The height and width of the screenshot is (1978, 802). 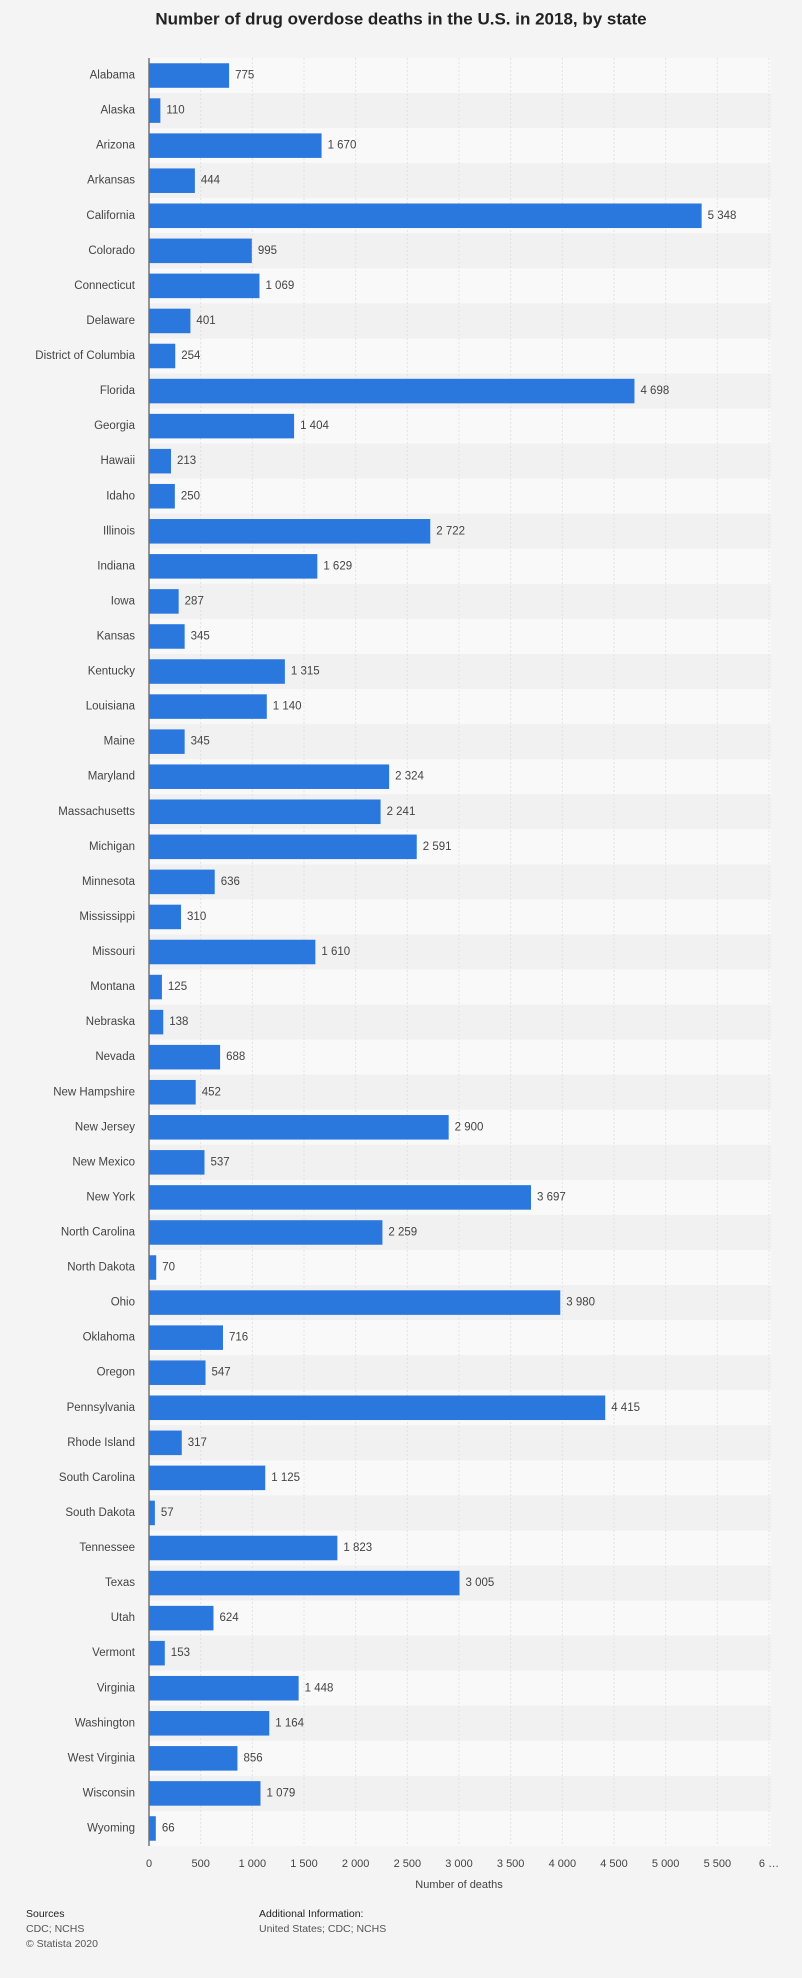 I want to click on value-label: 636, so click(x=230, y=882).